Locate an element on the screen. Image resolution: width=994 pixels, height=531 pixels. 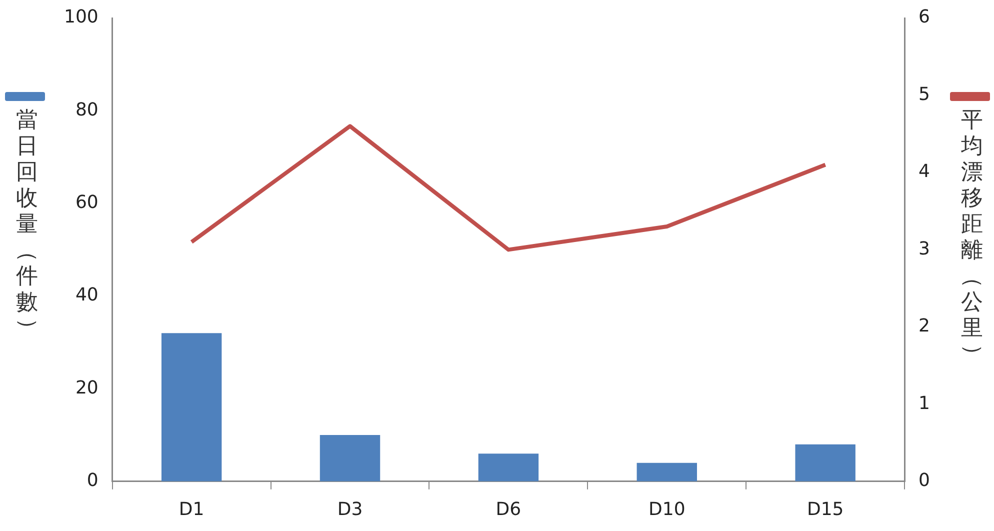
y2-tick-label: 2 is located at coordinates (924, 326).